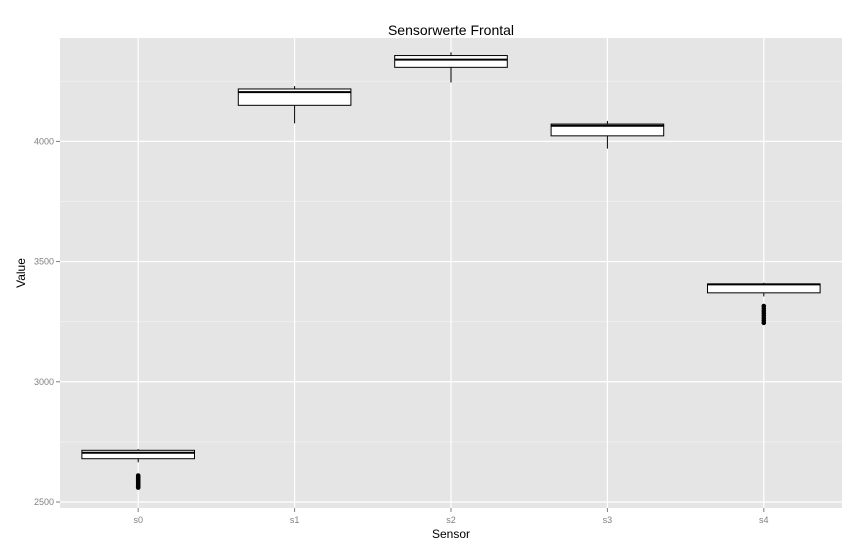 Image resolution: width=861 pixels, height=552 pixels. Describe the element at coordinates (451, 30) in the screenshot. I see `chart-title: Sensorwerte Frontal` at that location.